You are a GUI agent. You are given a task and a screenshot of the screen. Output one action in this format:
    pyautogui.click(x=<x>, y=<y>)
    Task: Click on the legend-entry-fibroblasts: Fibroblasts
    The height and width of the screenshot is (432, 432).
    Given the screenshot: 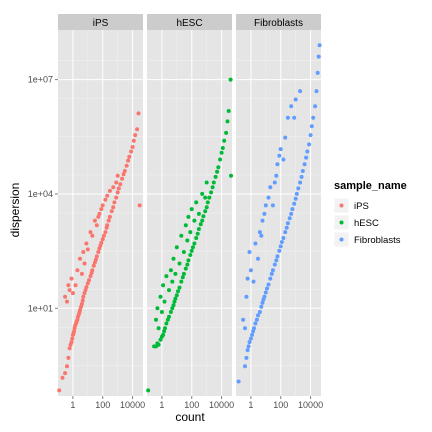 What is the action you would take?
    pyautogui.click(x=367, y=239)
    